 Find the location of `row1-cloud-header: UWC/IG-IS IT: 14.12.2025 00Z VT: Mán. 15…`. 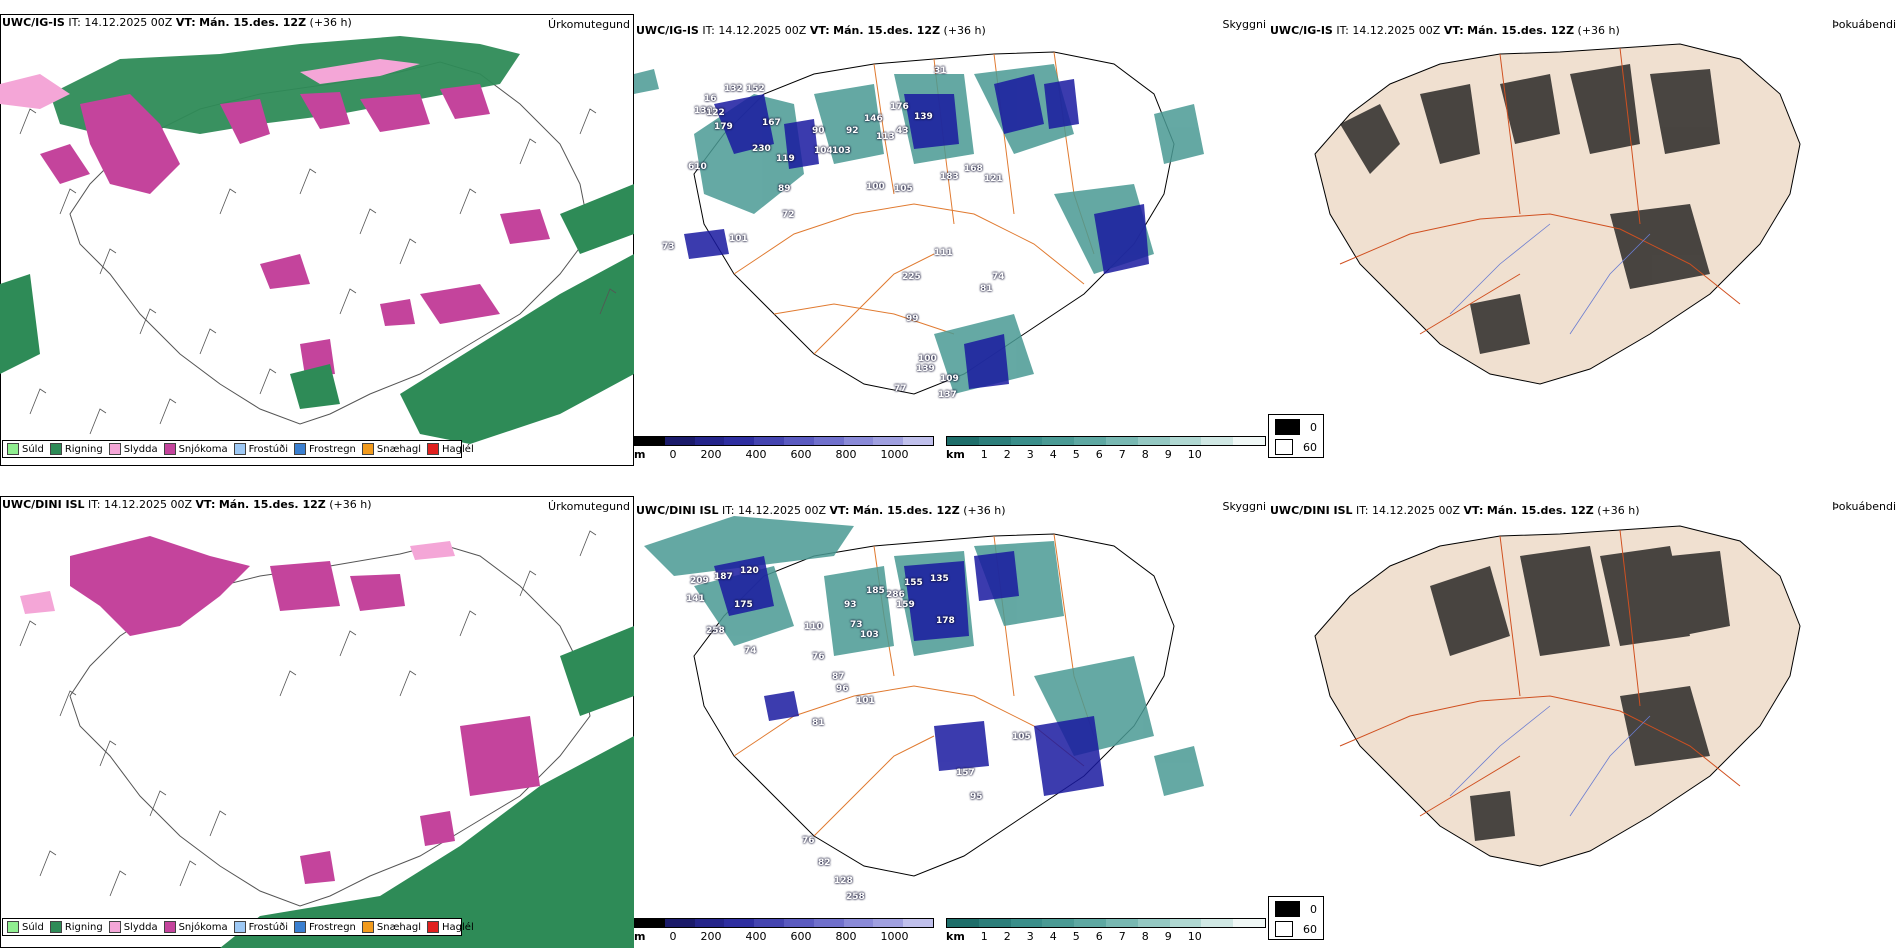

row1-cloud-header: UWC/IG-IS IT: 14.12.2025 00Z VT: Mán. 15… is located at coordinates (811, 30).